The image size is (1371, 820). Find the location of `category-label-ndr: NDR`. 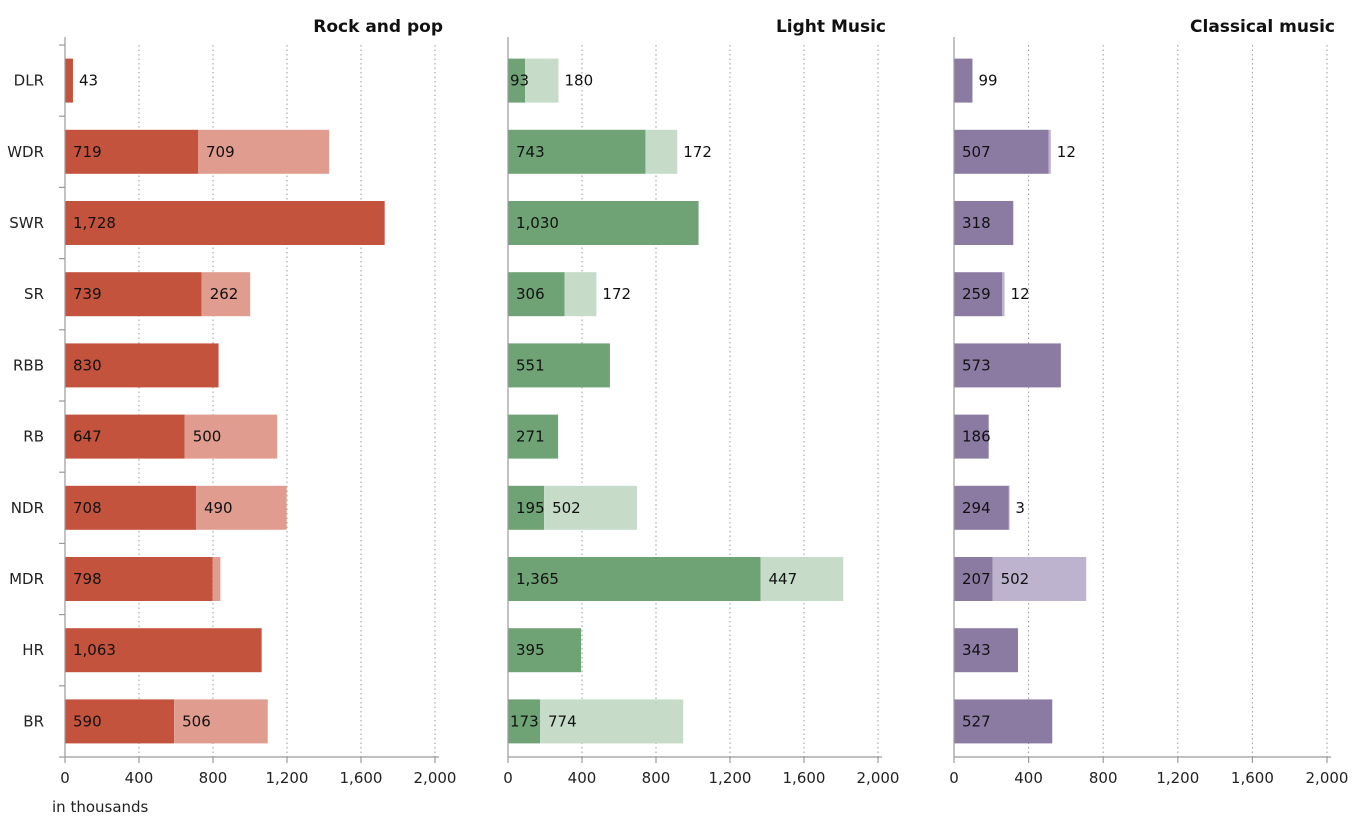

category-label-ndr: NDR is located at coordinates (27, 508).